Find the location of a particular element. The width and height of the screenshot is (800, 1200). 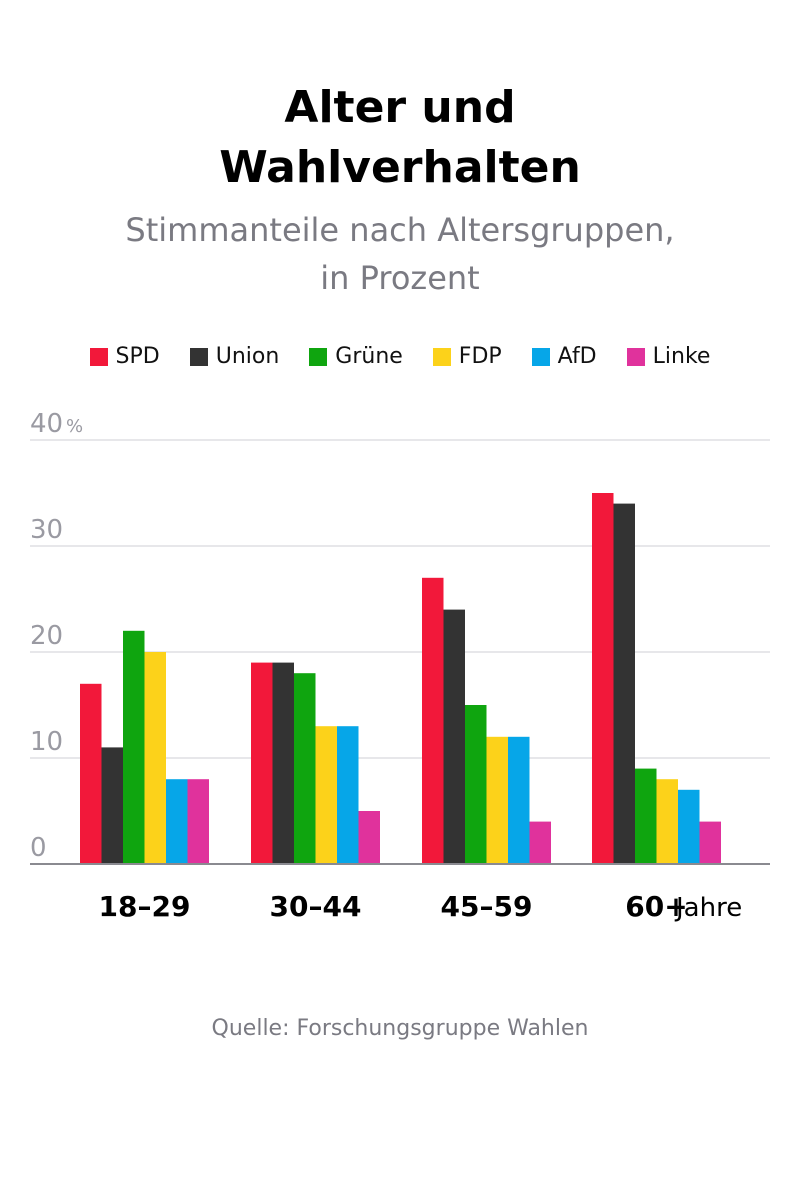

y-tick-label-0: 0 is located at coordinates (38, 848).